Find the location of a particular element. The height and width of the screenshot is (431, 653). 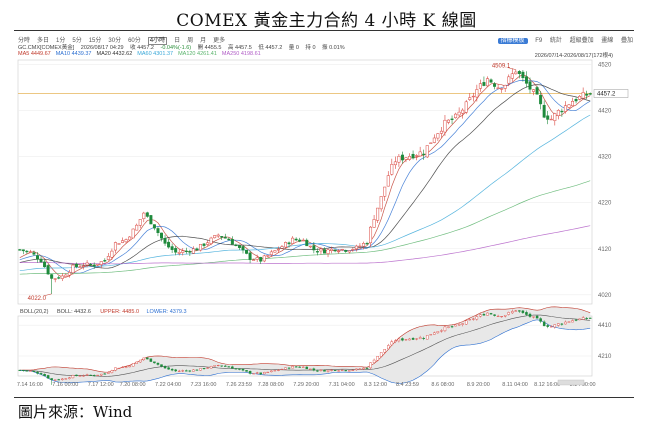

f9-button: F9 is located at coordinates (539, 41).